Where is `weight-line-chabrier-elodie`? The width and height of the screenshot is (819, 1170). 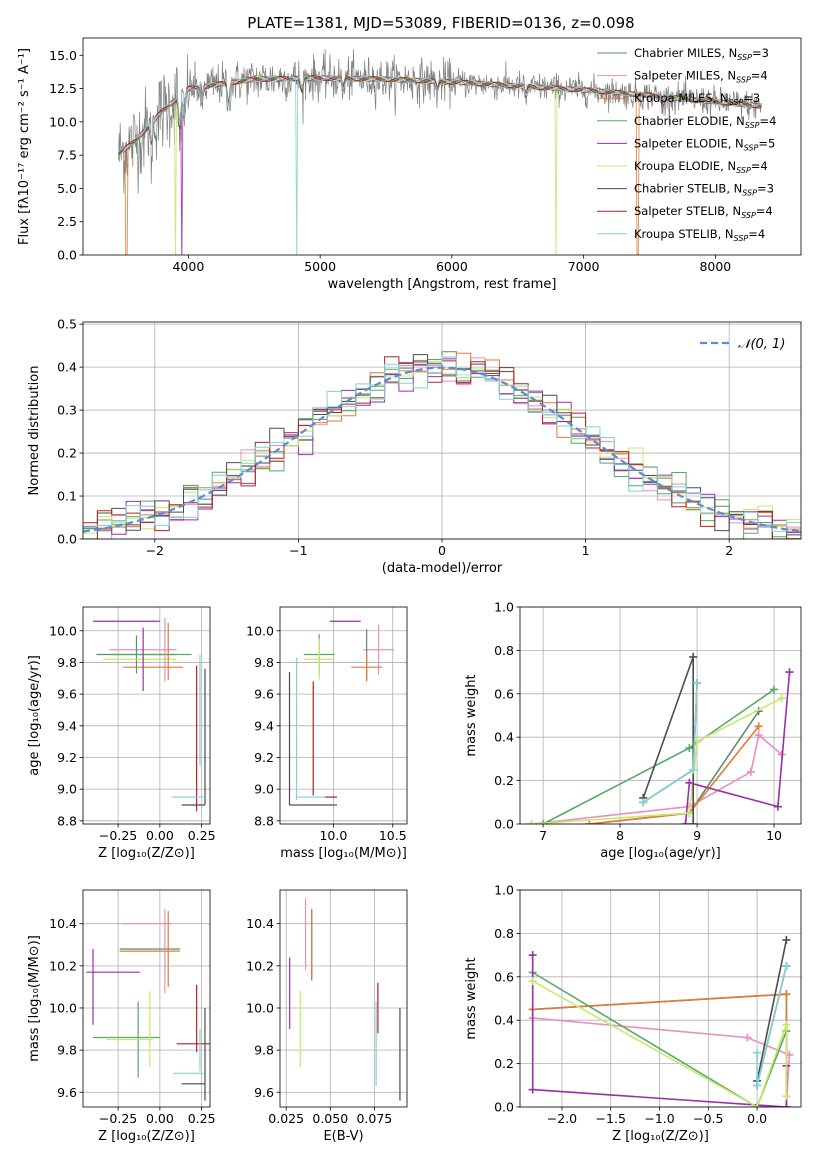
weight-line-chabrier-elodie is located at coordinates (660, 1039).